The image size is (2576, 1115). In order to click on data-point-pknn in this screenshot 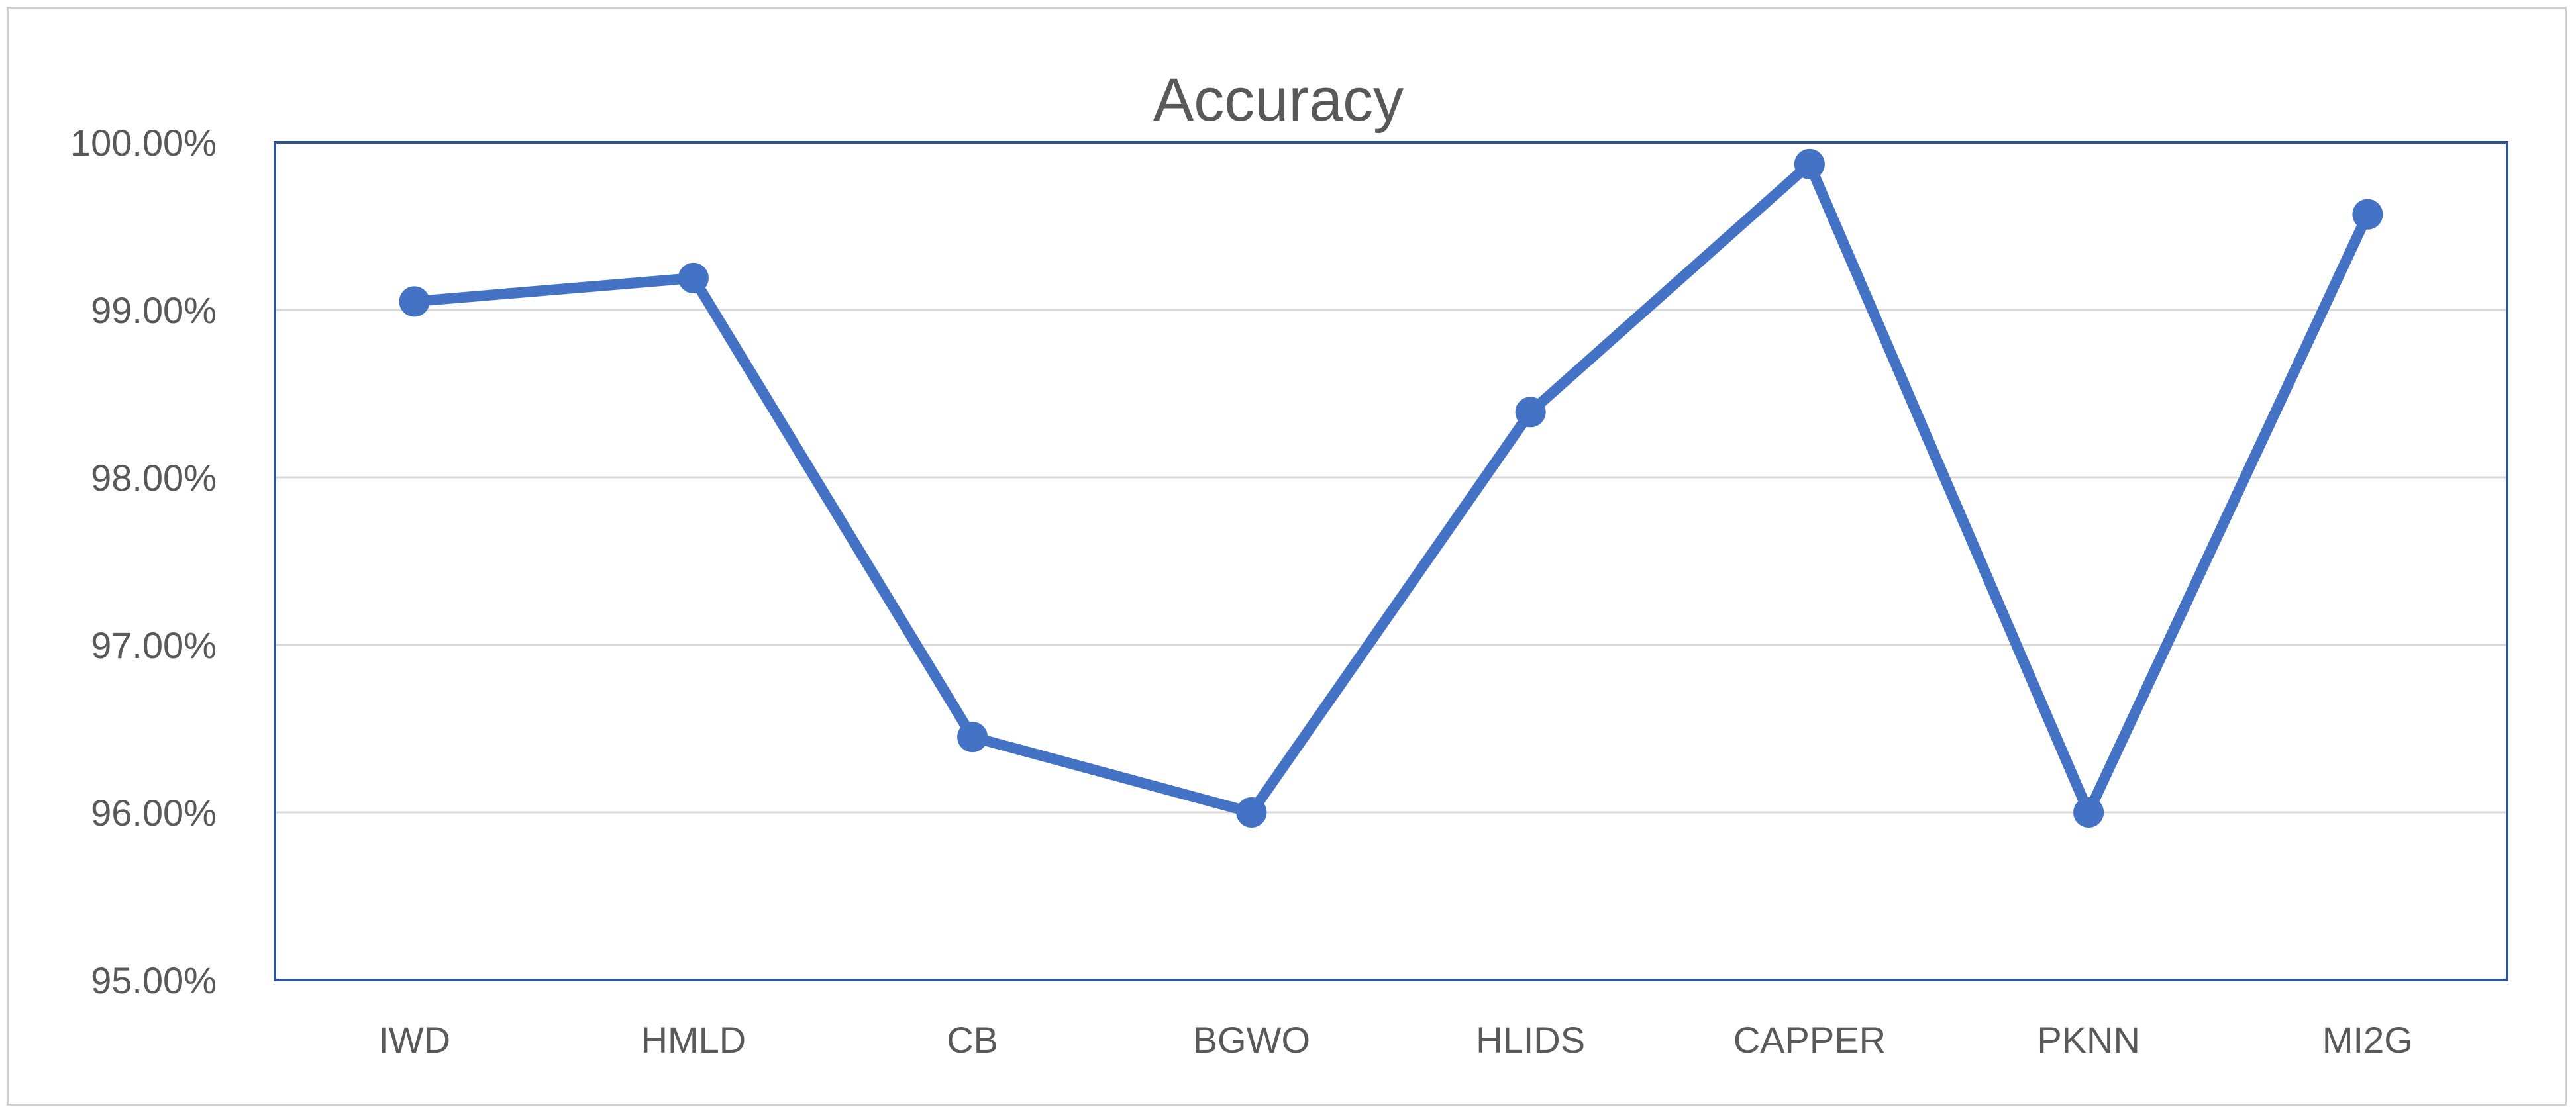, I will do `click(2088, 812)`.